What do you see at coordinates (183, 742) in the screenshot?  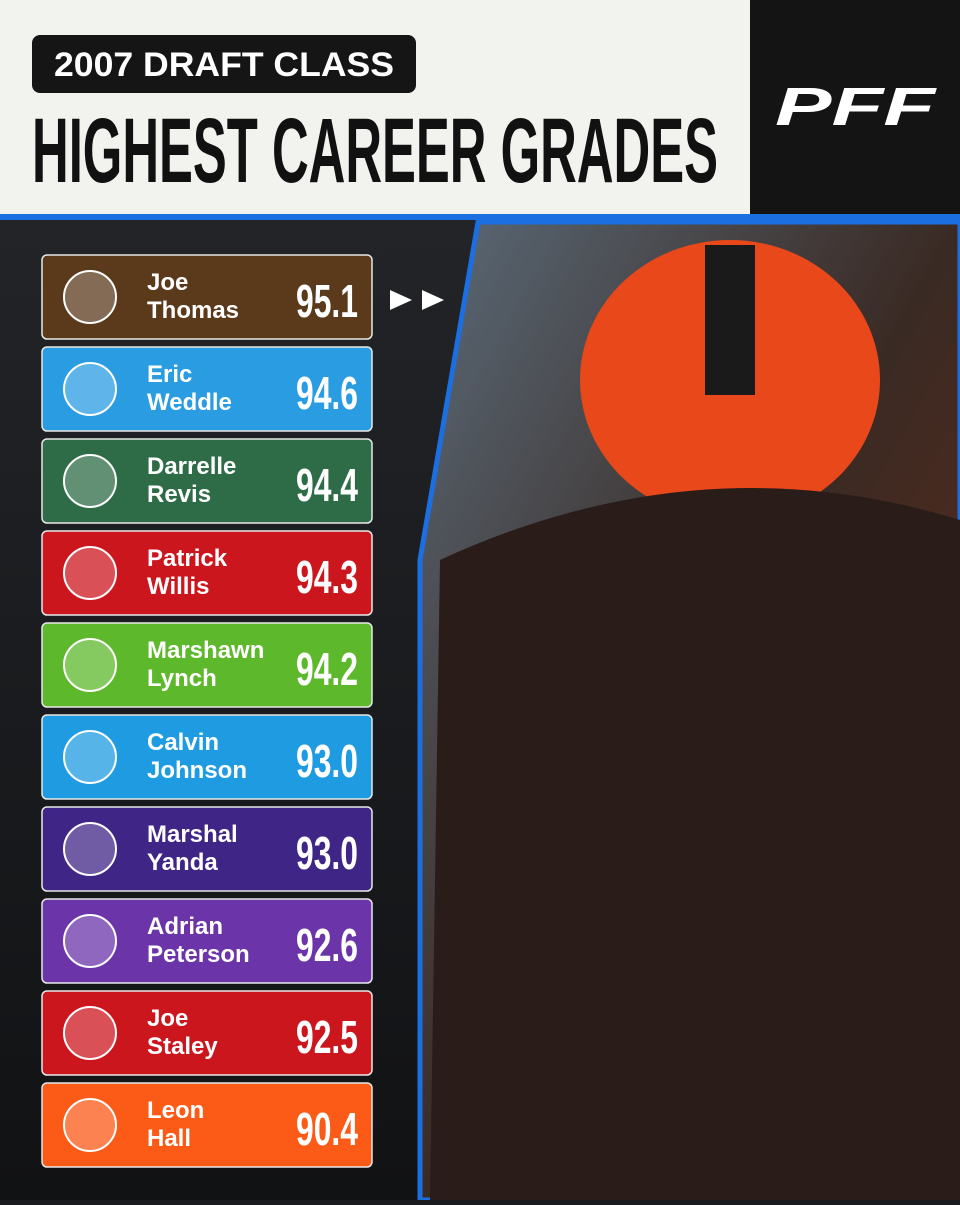 I see `first-name: Calvin` at bounding box center [183, 742].